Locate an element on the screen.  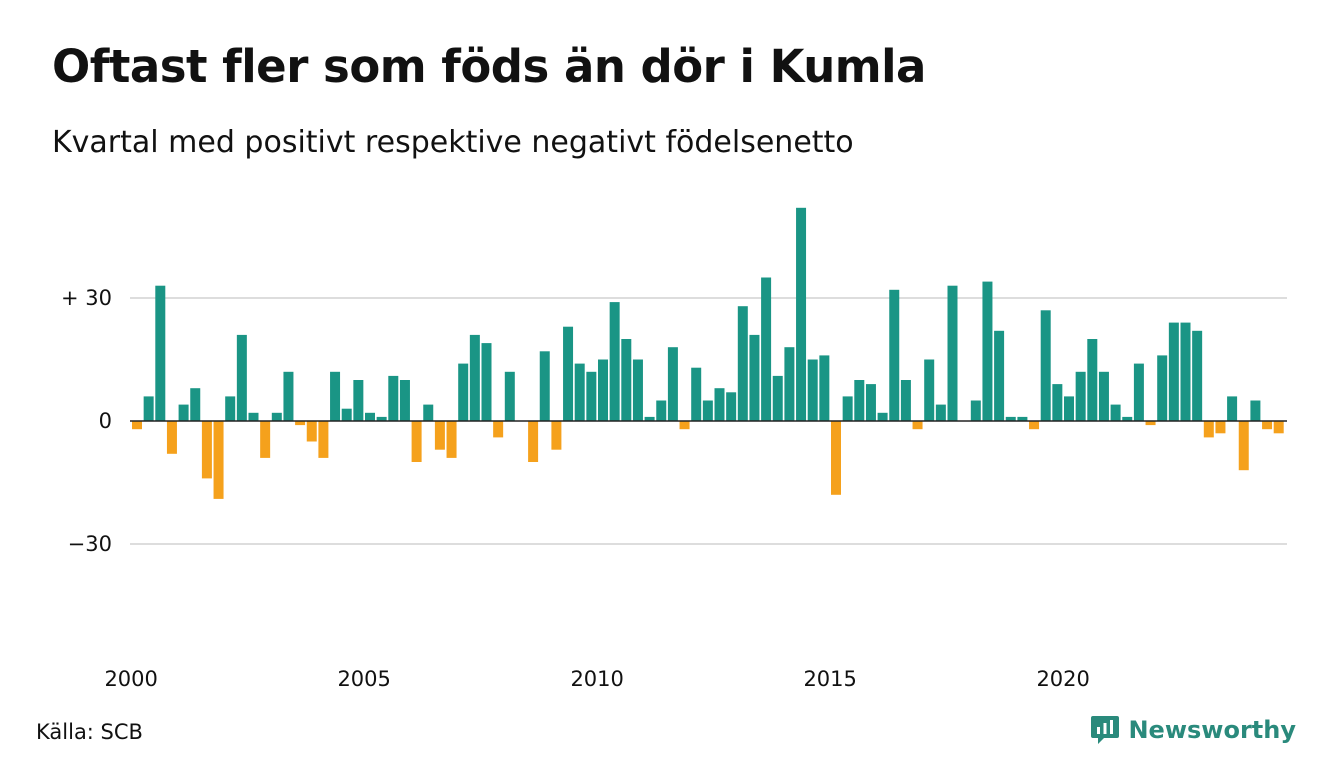
y-tick-label: 0 is located at coordinates (105, 421).